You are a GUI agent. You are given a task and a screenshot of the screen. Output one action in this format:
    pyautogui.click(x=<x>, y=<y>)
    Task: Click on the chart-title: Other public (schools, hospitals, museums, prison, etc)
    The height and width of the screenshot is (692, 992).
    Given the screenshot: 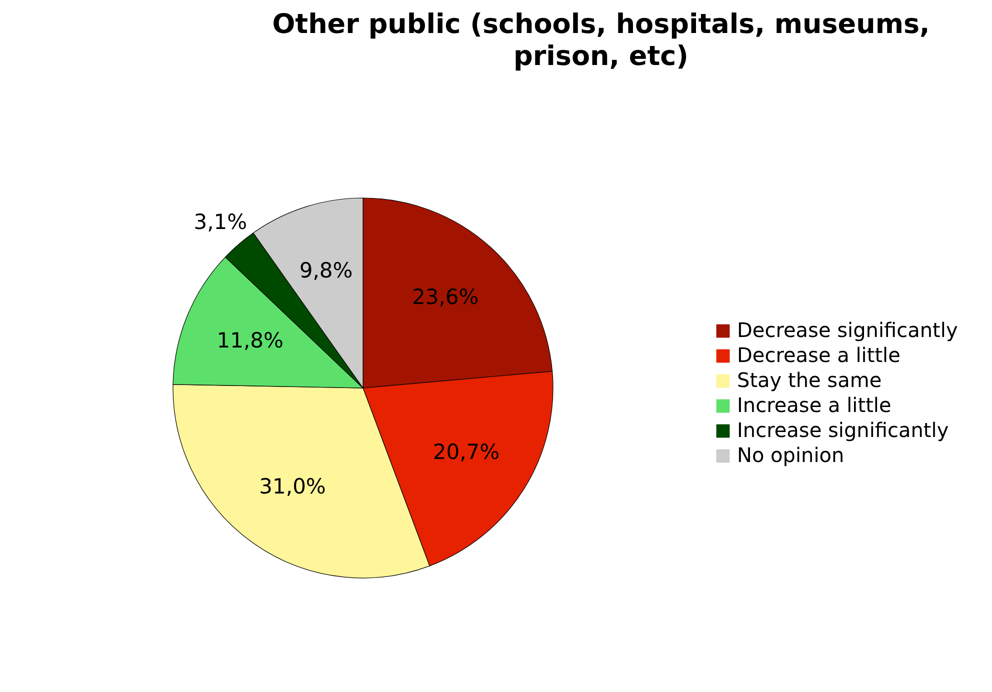 What is the action you would take?
    pyautogui.click(x=601, y=40)
    